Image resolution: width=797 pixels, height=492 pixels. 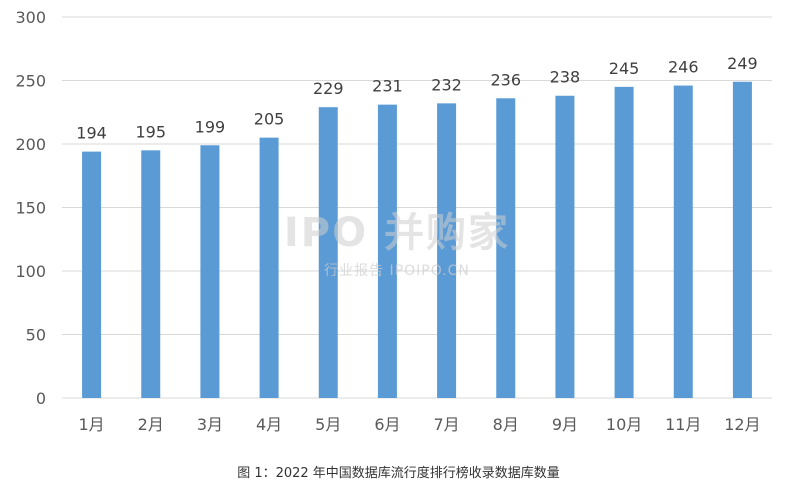 I want to click on data-label: 236, so click(x=505, y=79).